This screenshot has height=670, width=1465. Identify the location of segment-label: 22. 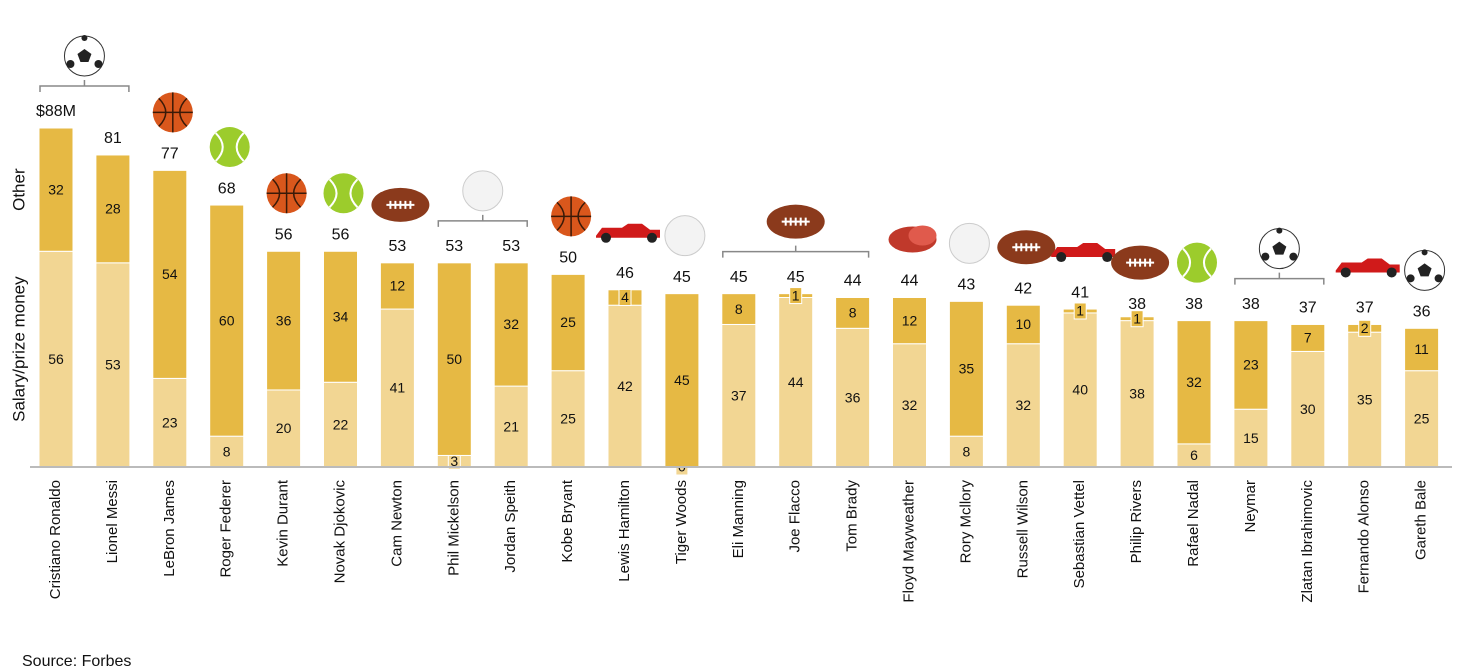
(341, 424).